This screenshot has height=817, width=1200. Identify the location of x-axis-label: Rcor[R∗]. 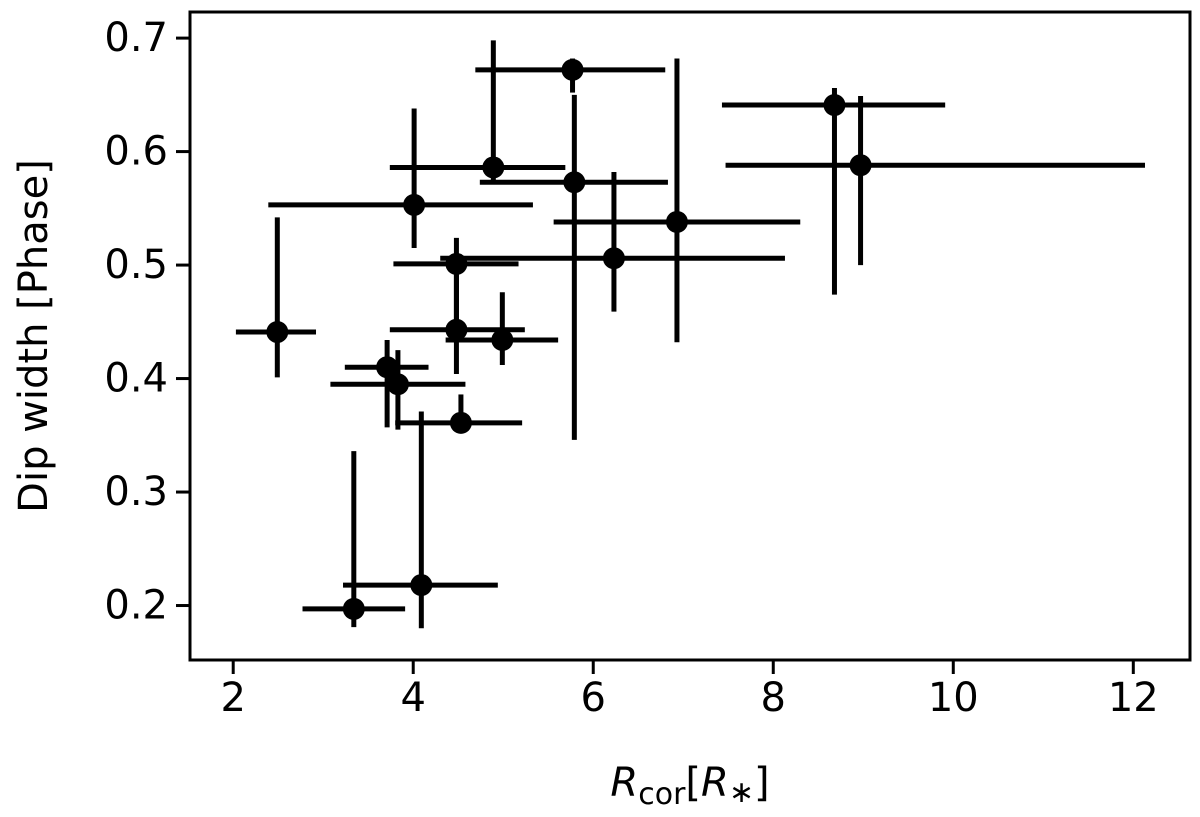
(689, 786).